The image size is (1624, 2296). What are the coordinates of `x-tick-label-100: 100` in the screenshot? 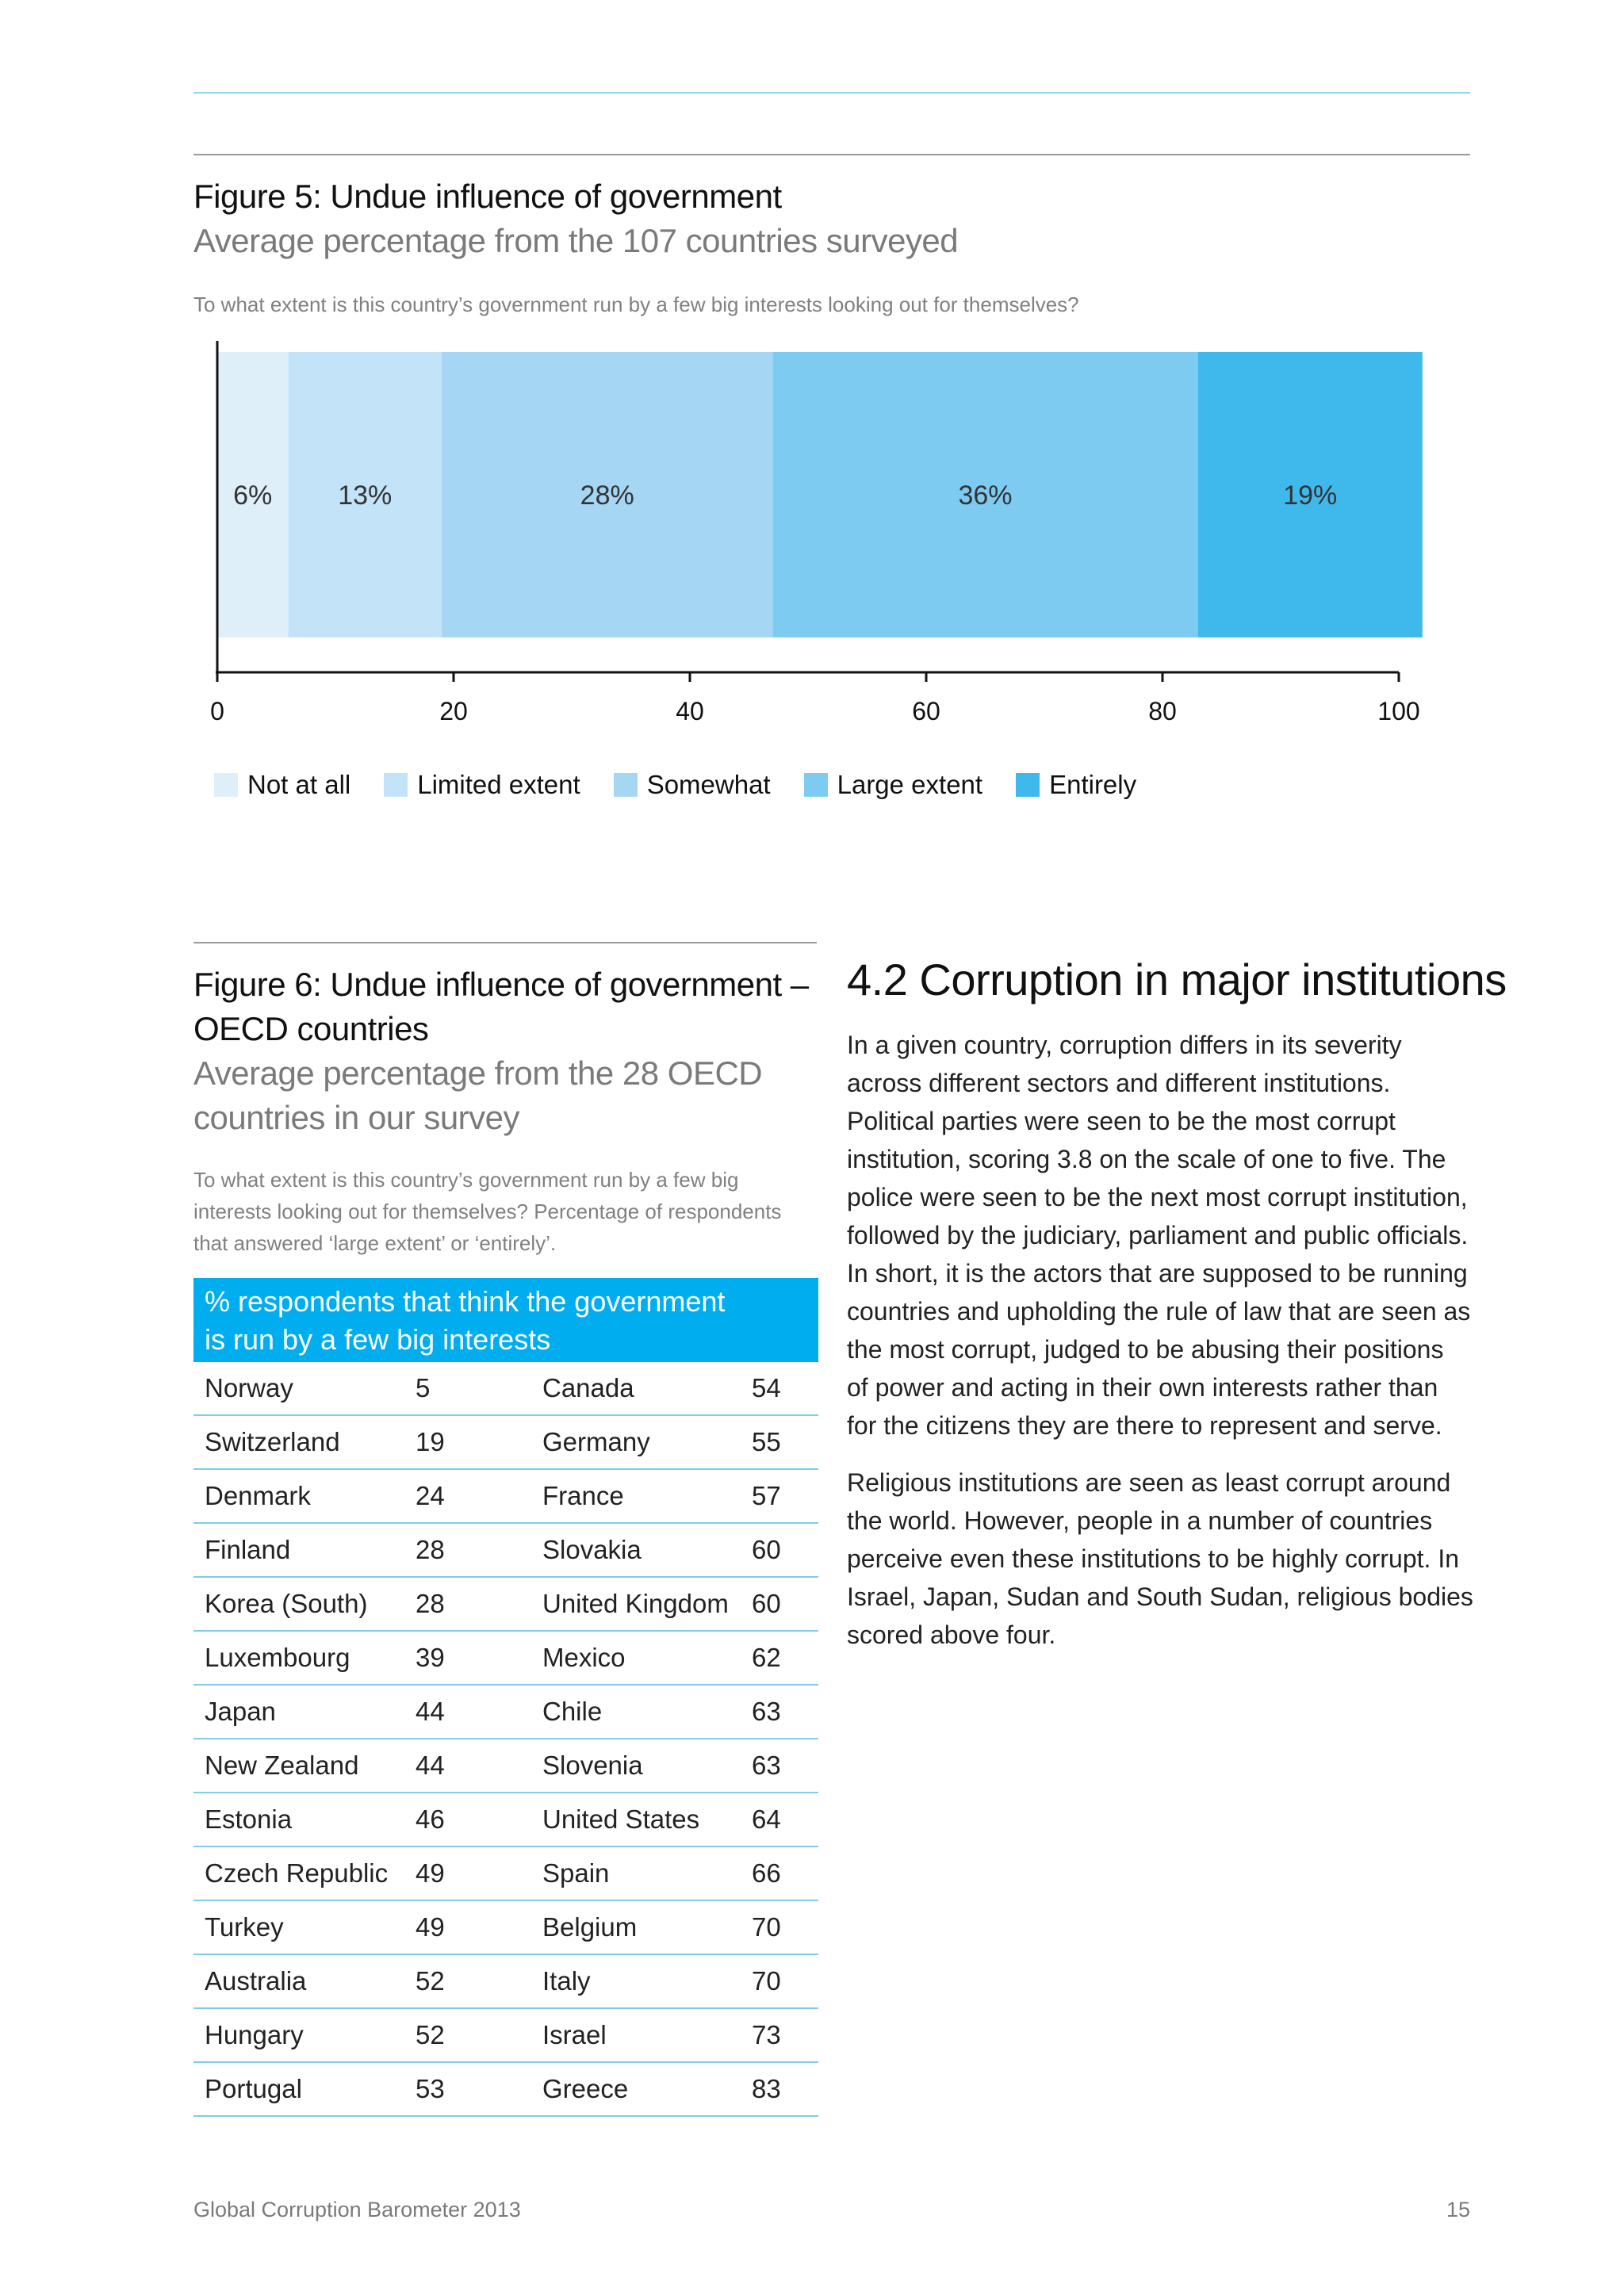 It's located at (1398, 711).